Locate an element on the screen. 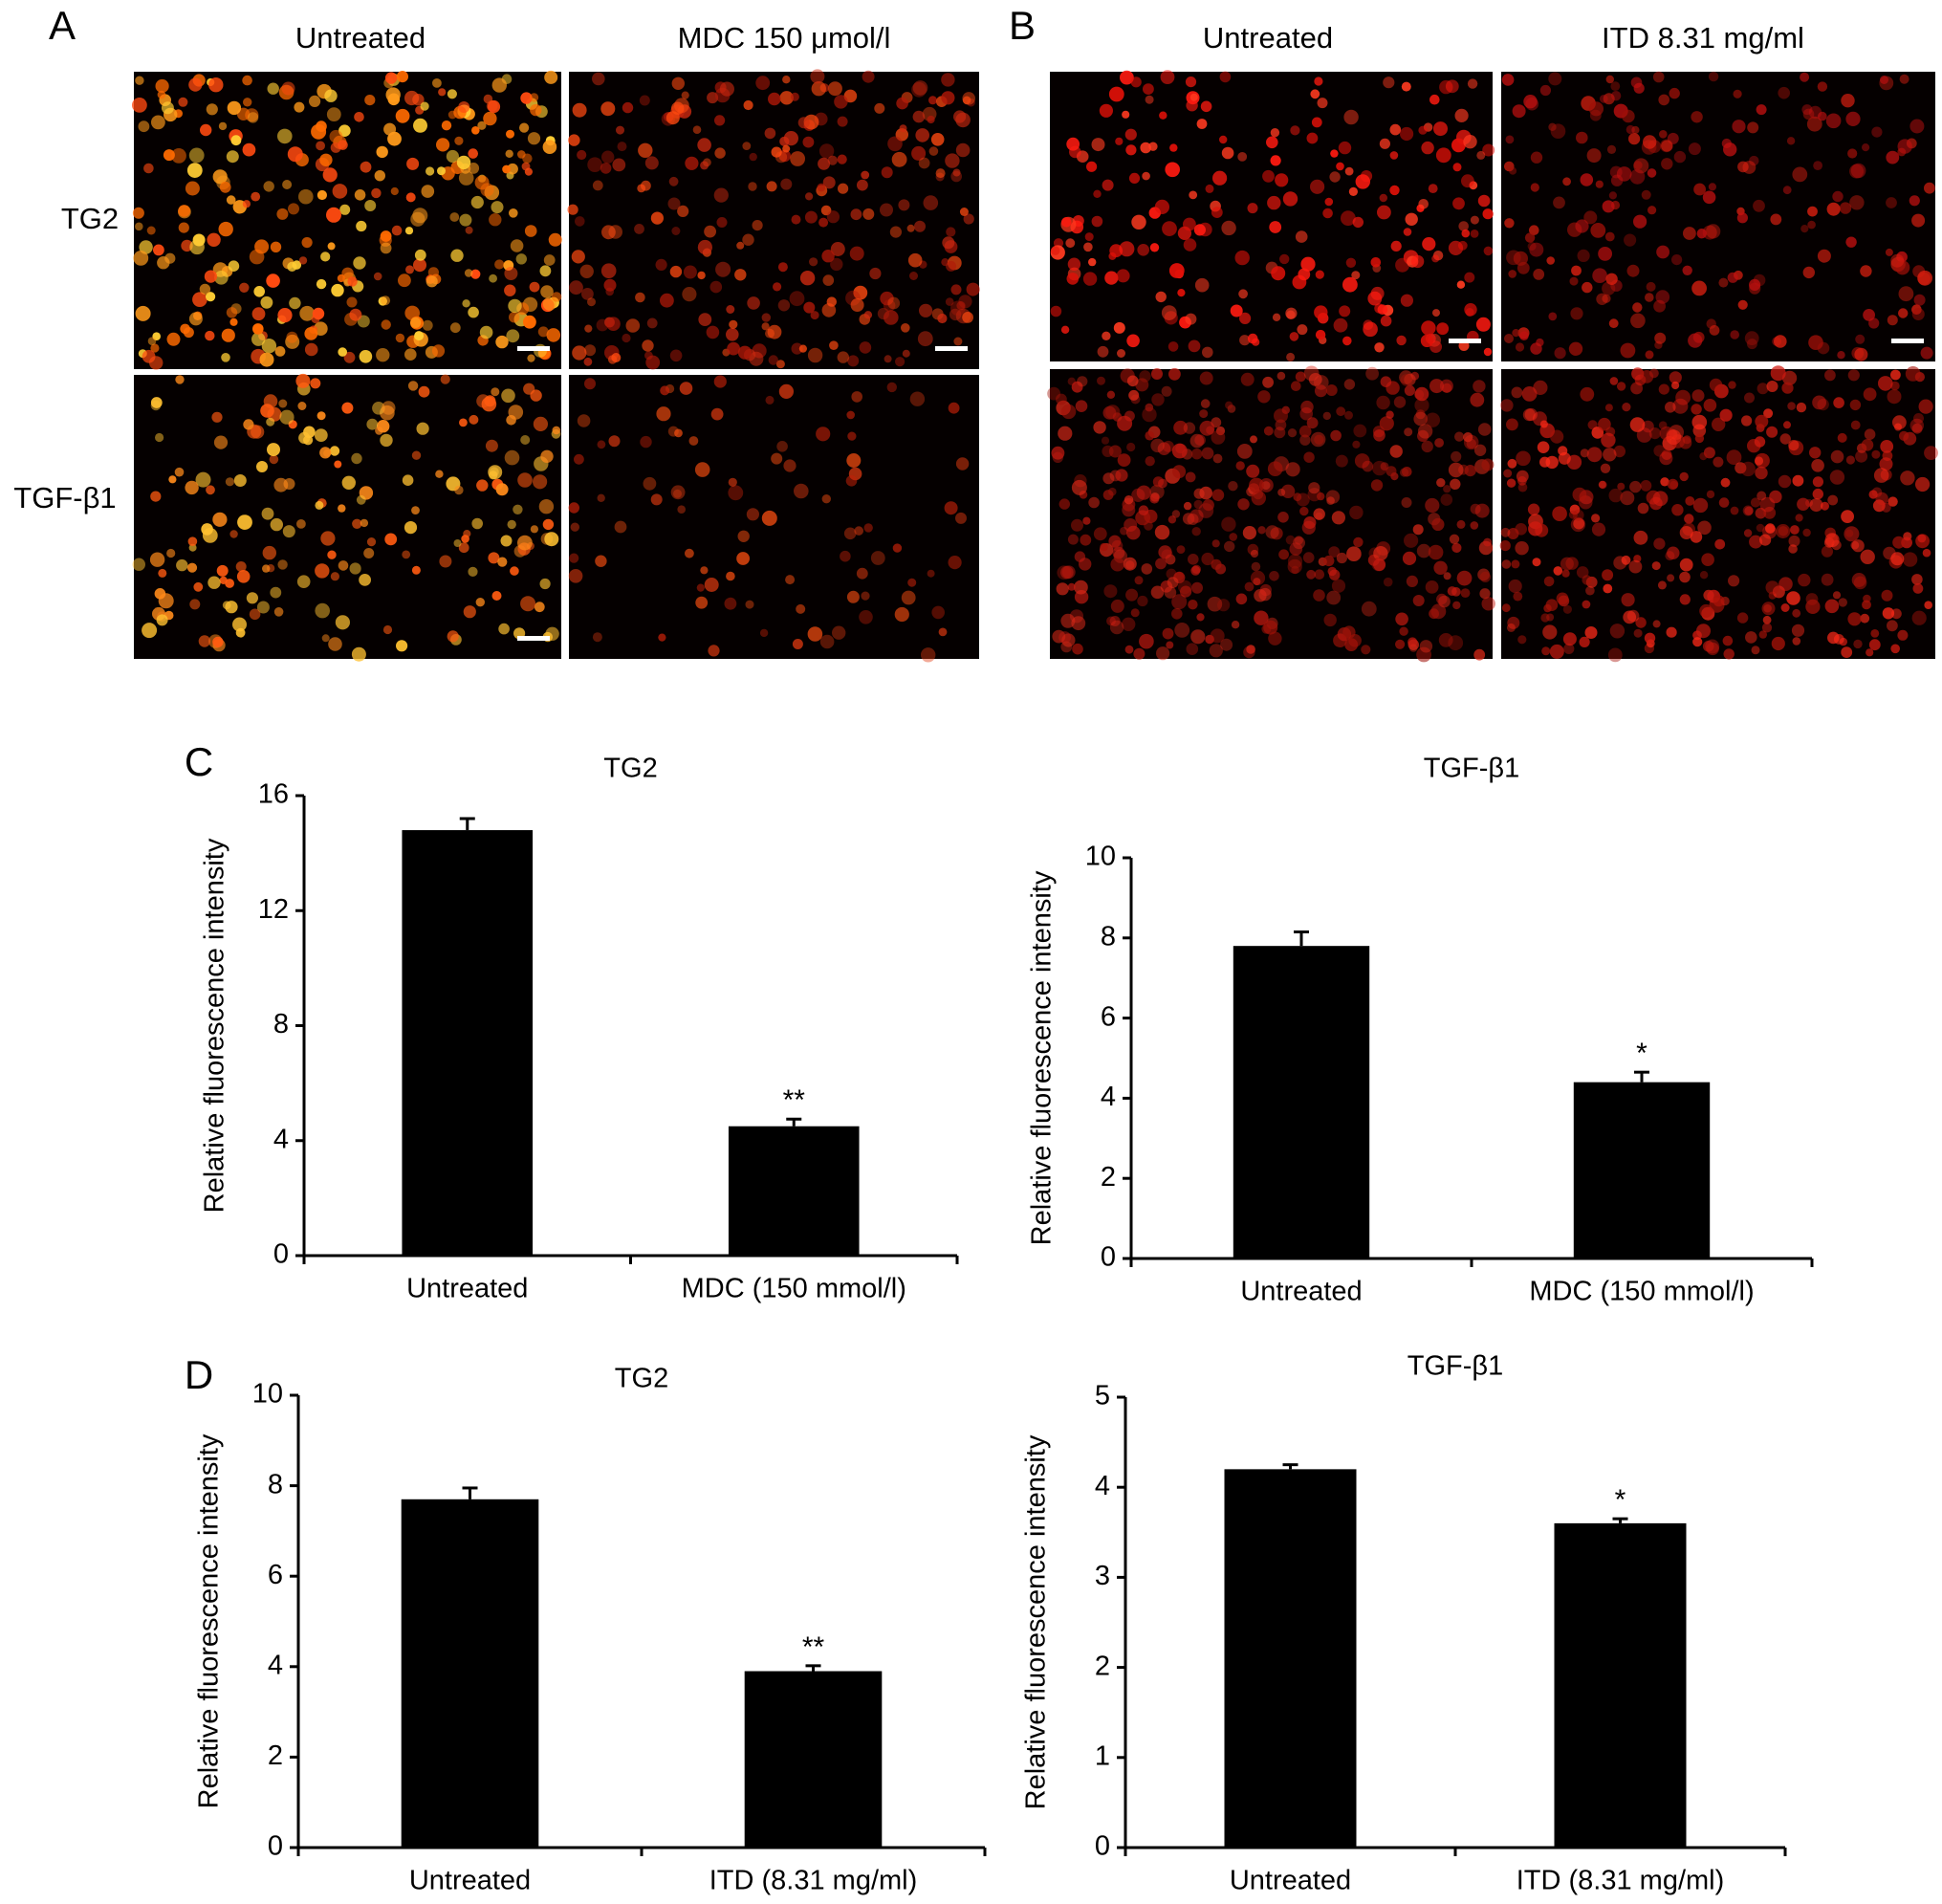 The width and height of the screenshot is (1942, 1904). scale-bar is located at coordinates (533, 638).